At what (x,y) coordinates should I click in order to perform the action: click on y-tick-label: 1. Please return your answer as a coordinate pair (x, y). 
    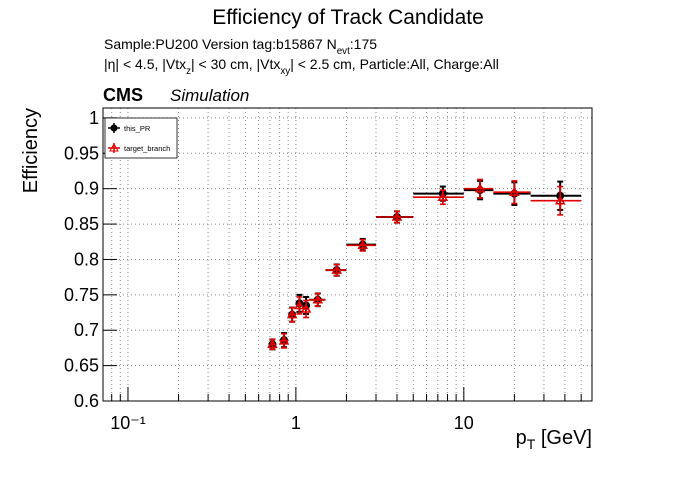
    Looking at the image, I should click on (94, 118).